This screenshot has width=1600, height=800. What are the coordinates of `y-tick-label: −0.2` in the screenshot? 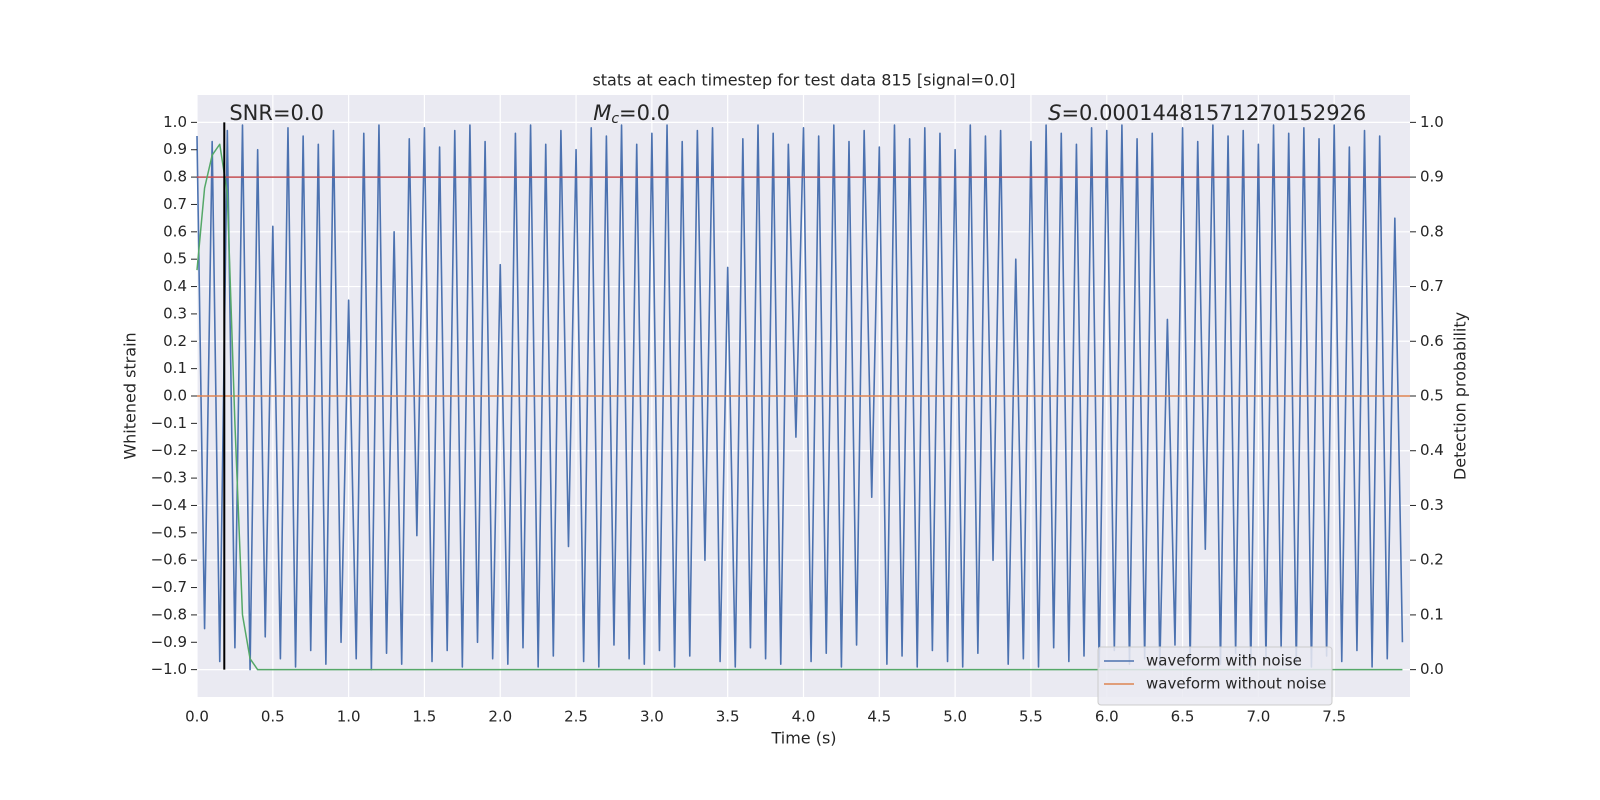 It's located at (169, 450).